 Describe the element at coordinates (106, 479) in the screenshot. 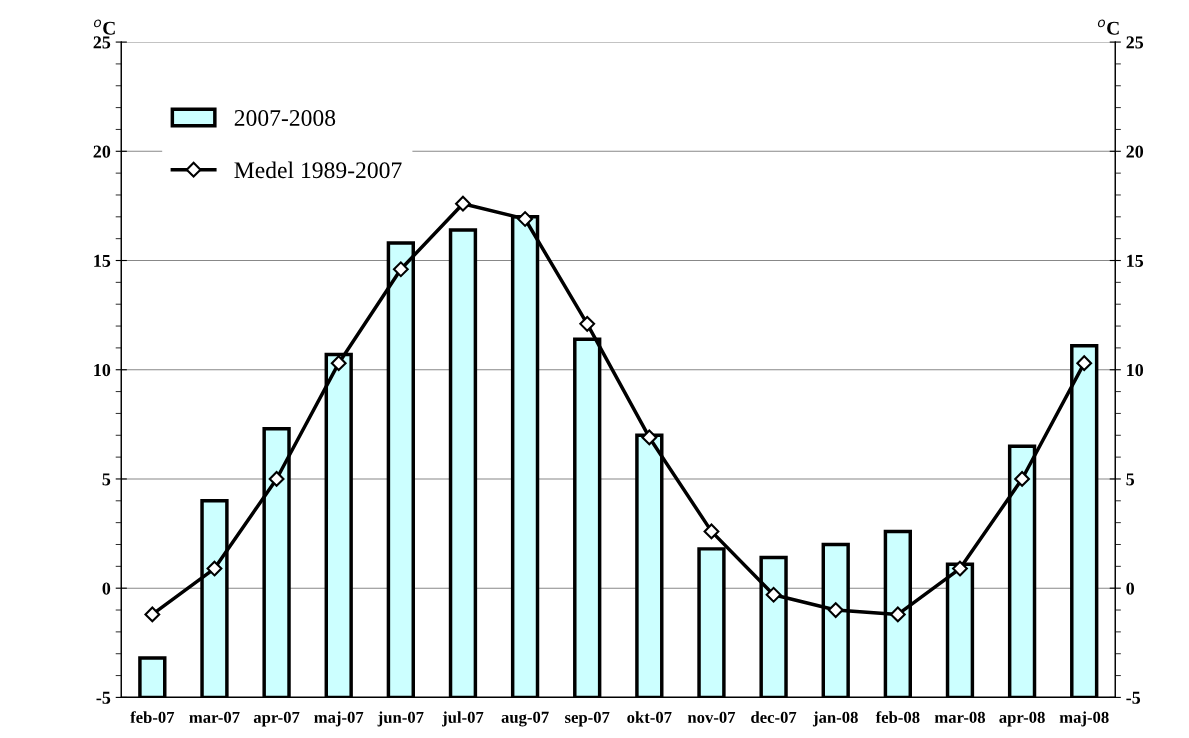

I see `y-tick-label: 5` at that location.